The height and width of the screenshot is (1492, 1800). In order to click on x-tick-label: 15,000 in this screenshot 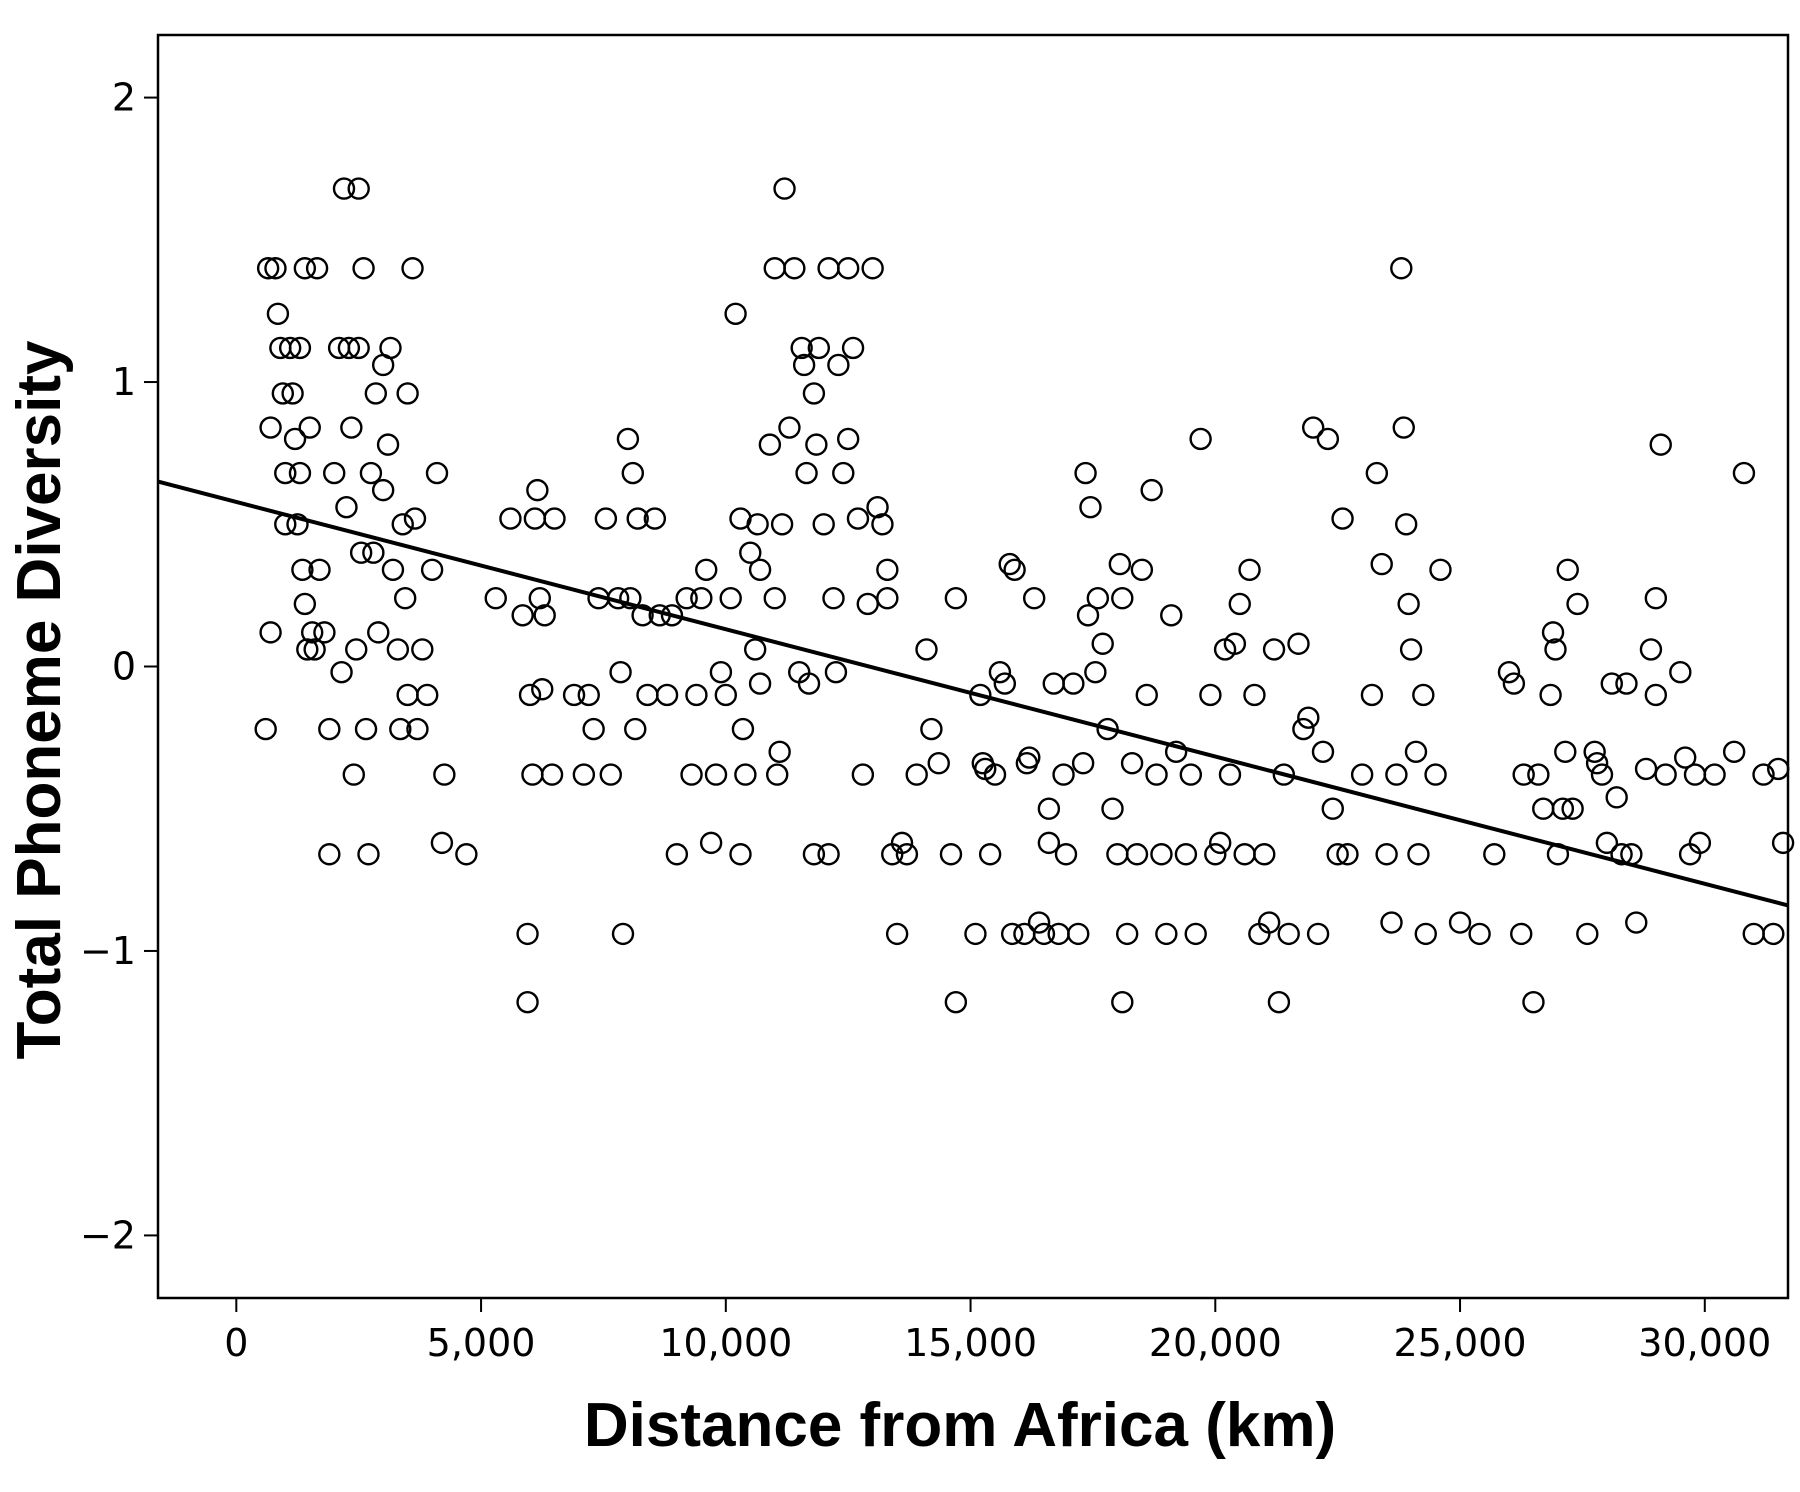, I will do `click(970, 1343)`.